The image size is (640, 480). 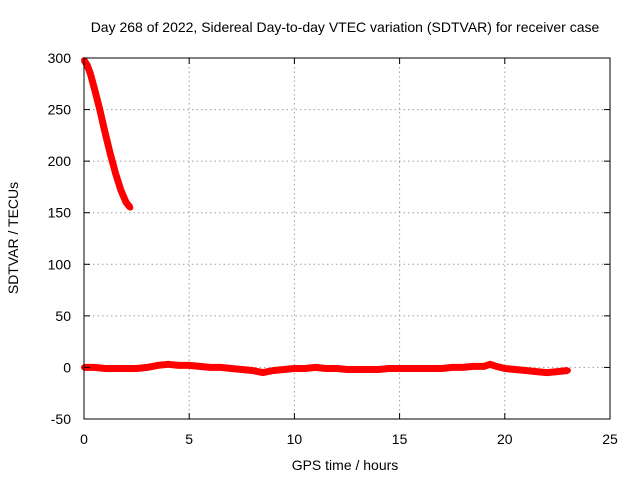 I want to click on y-tick-label: 100, so click(x=60, y=264).